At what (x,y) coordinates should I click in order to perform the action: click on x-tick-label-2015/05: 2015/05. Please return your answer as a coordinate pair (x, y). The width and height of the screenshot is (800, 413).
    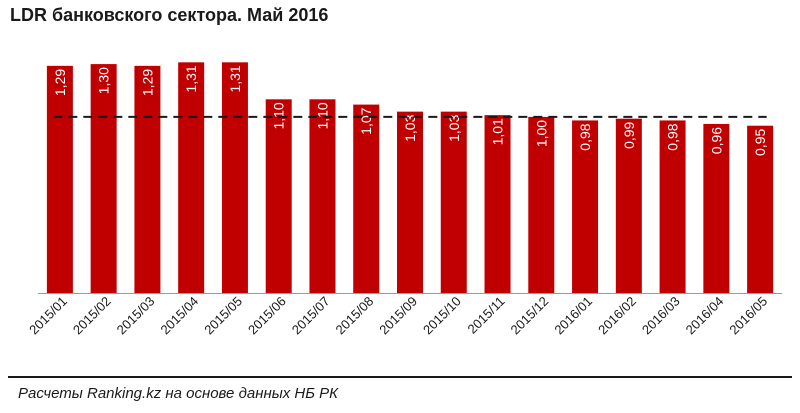
    Looking at the image, I should click on (223, 316).